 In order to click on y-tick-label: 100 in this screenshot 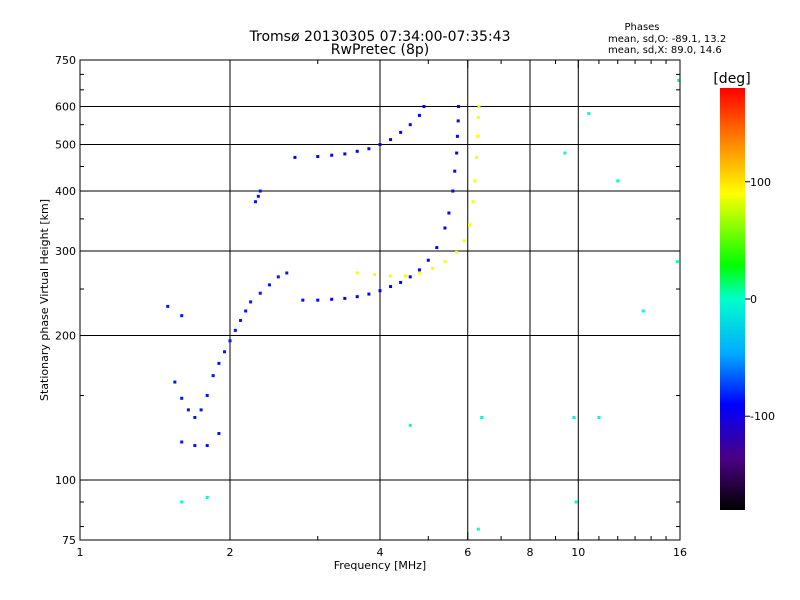, I will do `click(65, 480)`.